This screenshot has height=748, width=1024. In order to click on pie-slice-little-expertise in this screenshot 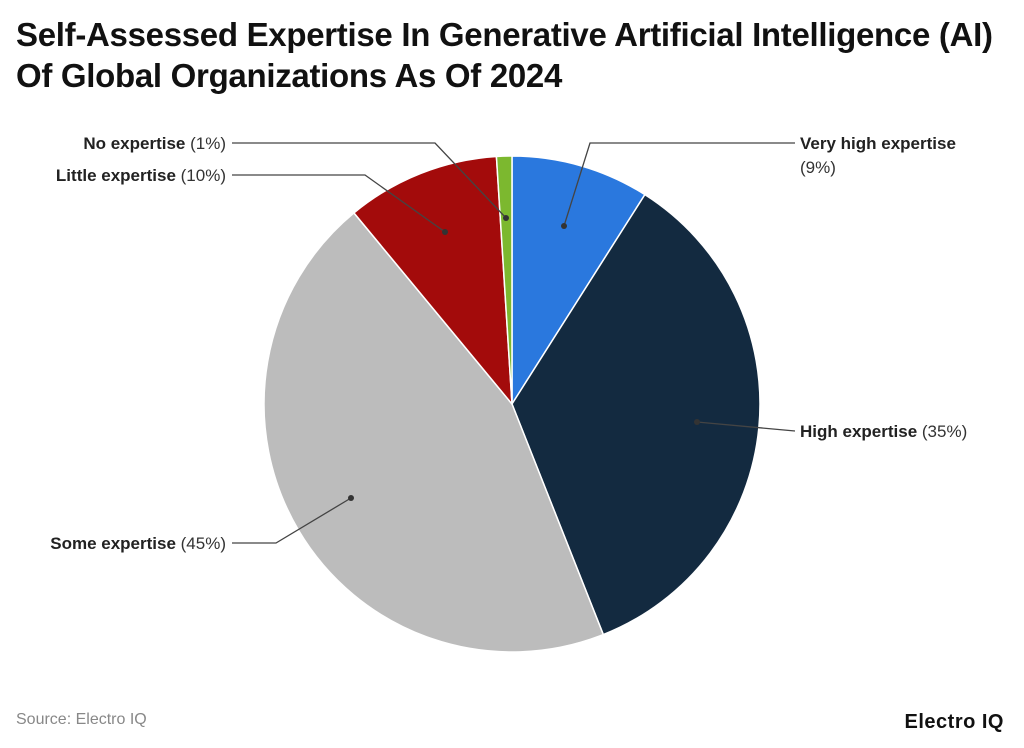, I will do `click(432, 281)`.